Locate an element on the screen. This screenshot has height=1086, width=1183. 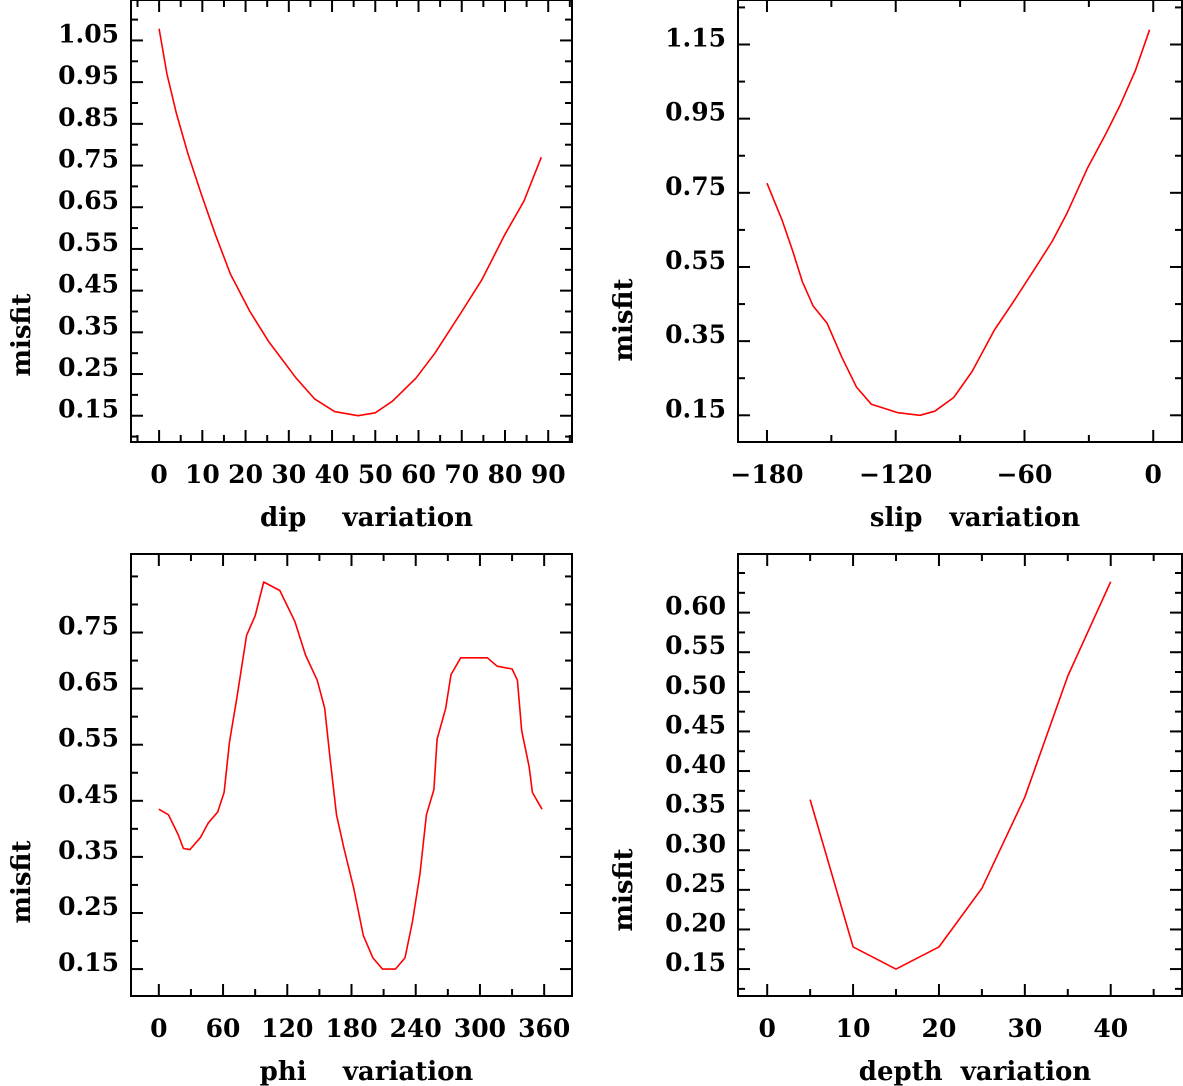
x-tick-label: −60 is located at coordinates (1025, 474).